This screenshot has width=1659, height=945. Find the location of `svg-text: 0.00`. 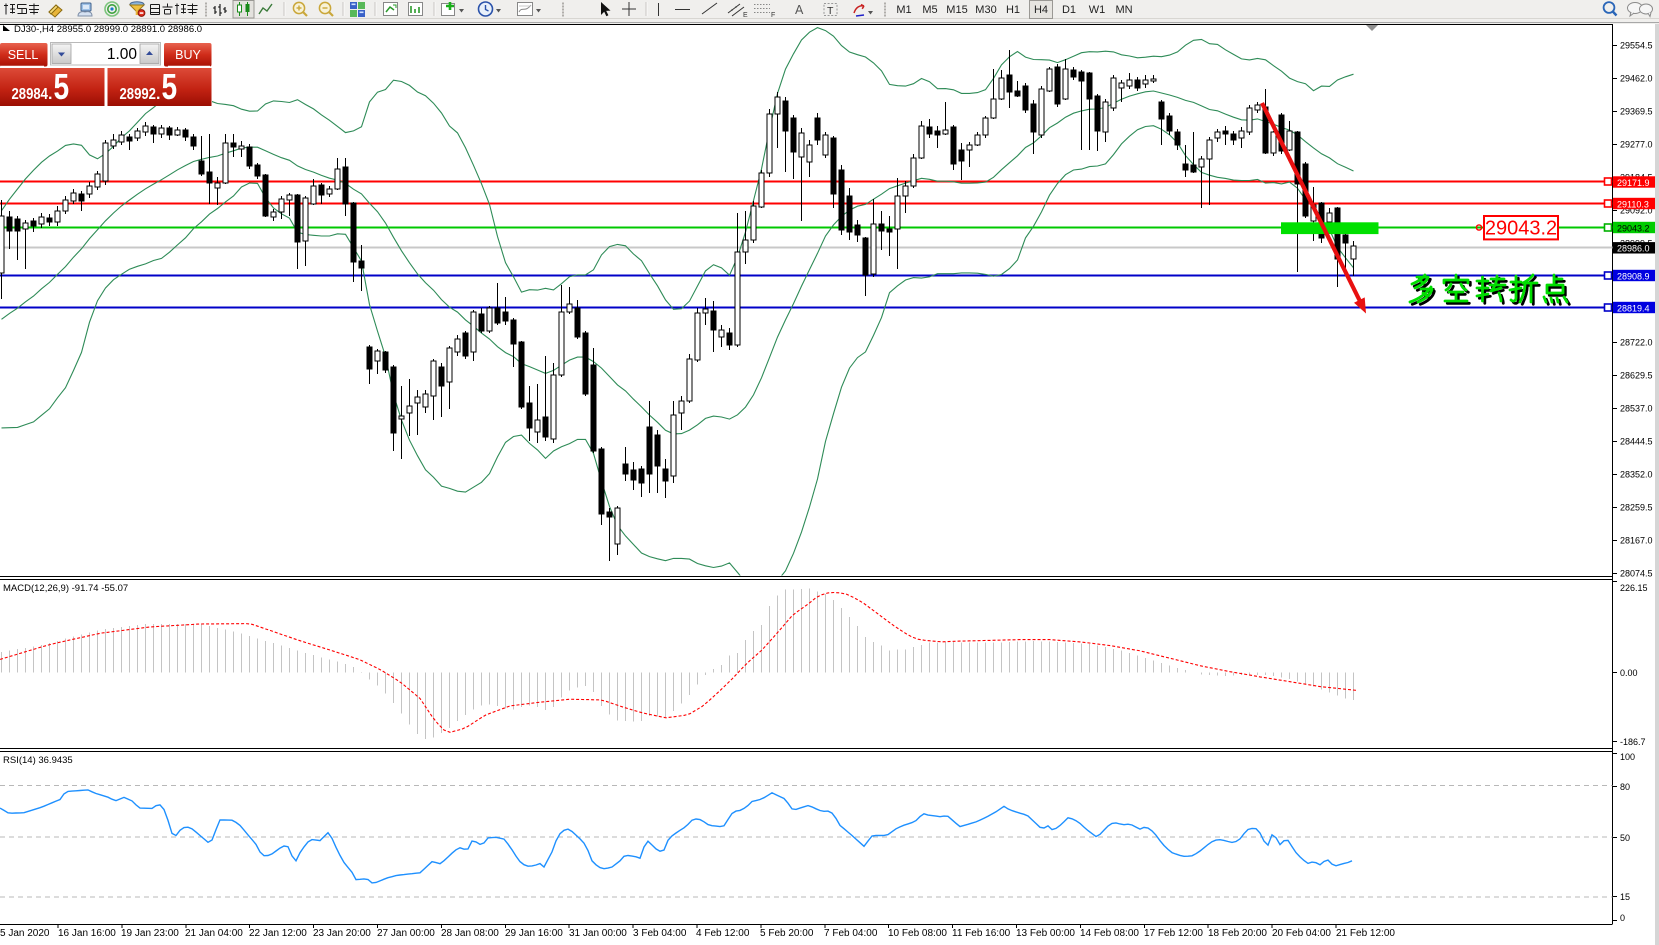

svg-text: 0.00 is located at coordinates (1629, 673).